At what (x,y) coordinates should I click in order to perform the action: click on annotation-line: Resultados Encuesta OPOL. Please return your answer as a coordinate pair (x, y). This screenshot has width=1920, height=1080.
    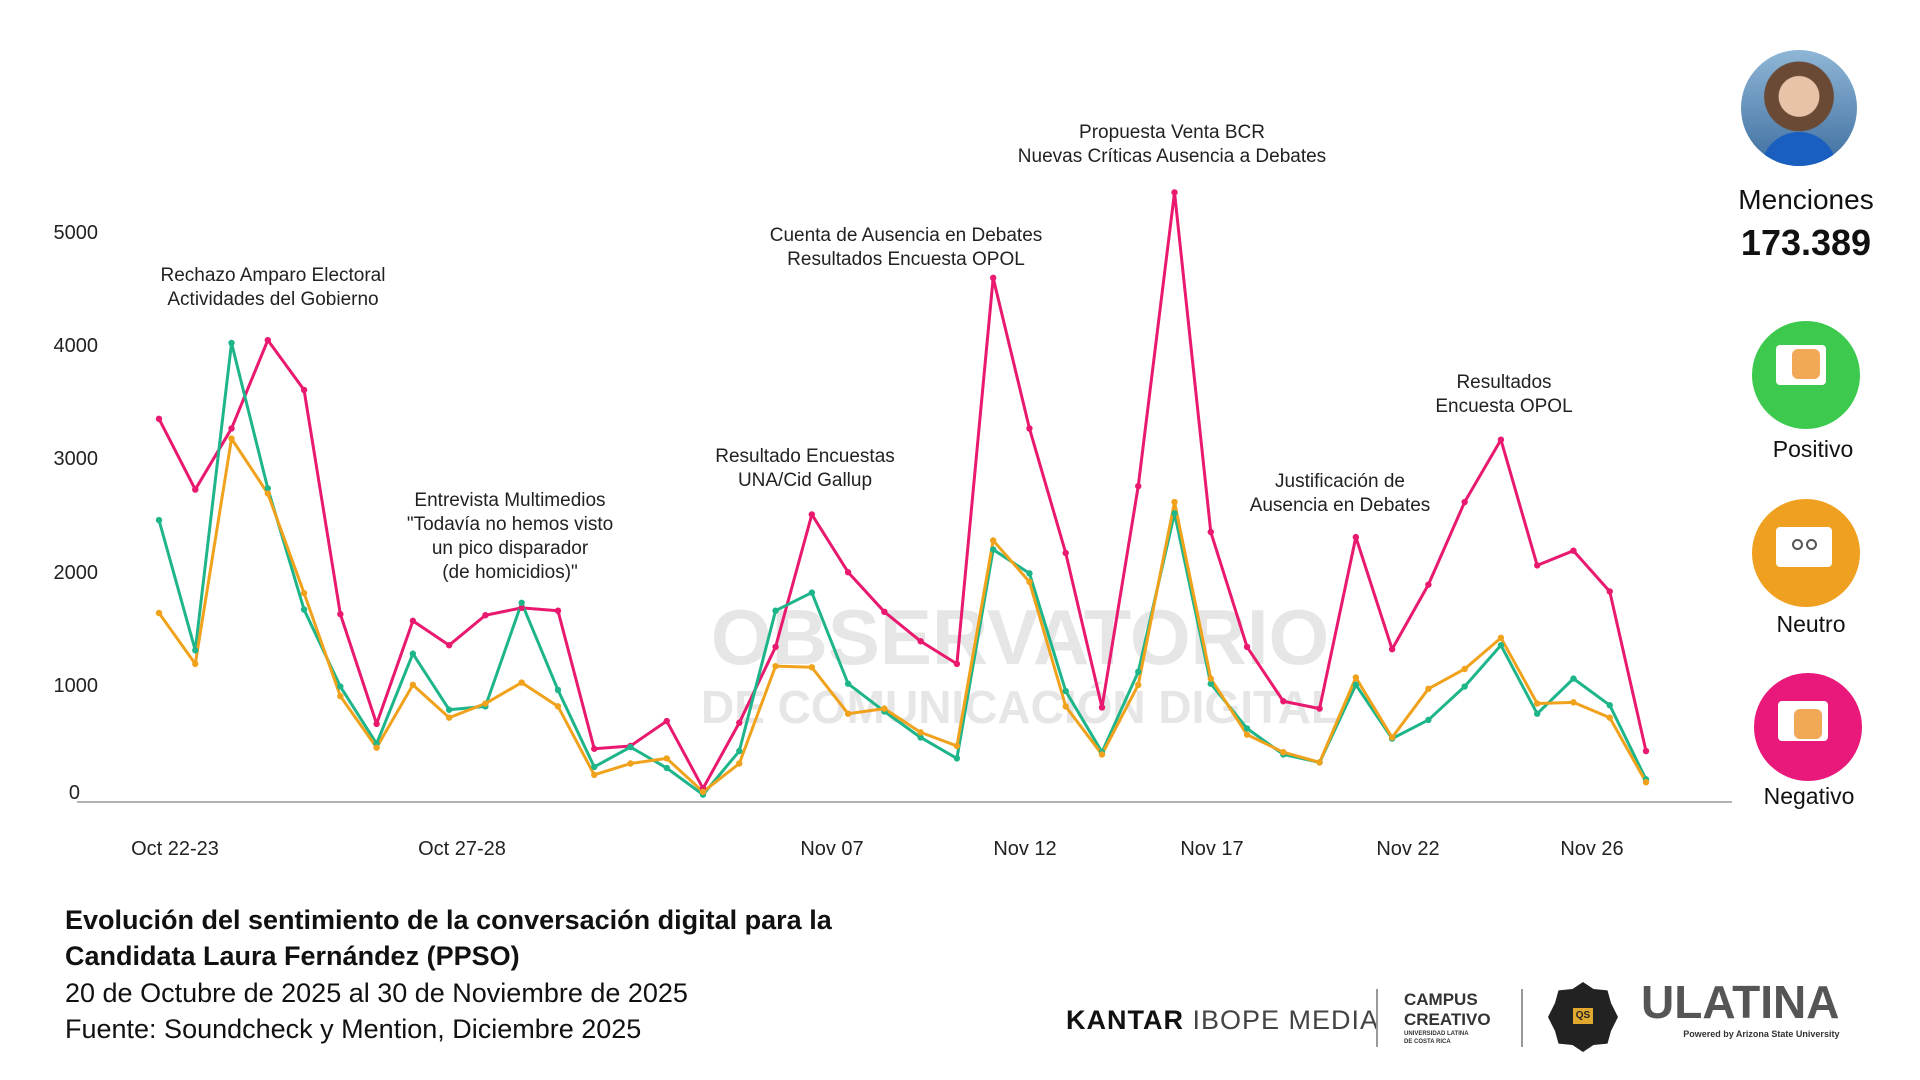
    Looking at the image, I should click on (906, 259).